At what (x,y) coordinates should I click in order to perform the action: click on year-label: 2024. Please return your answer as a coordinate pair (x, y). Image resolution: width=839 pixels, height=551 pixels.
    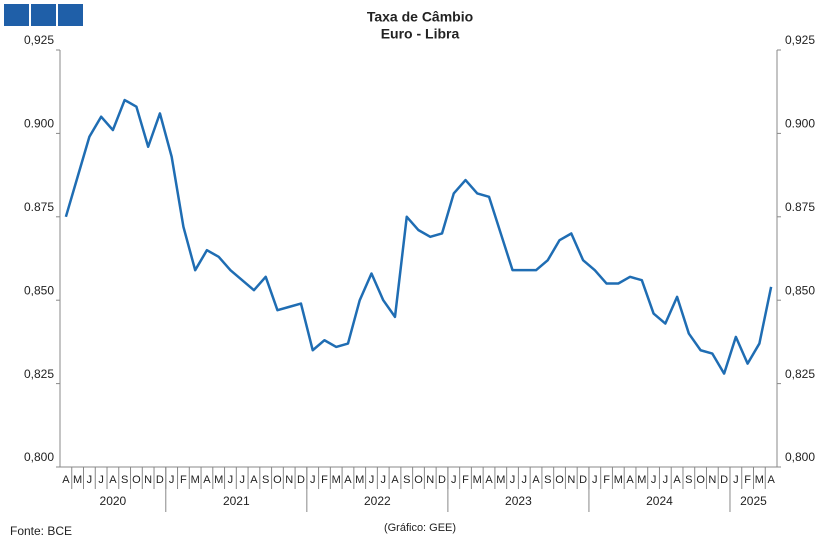
    Looking at the image, I should click on (659, 501).